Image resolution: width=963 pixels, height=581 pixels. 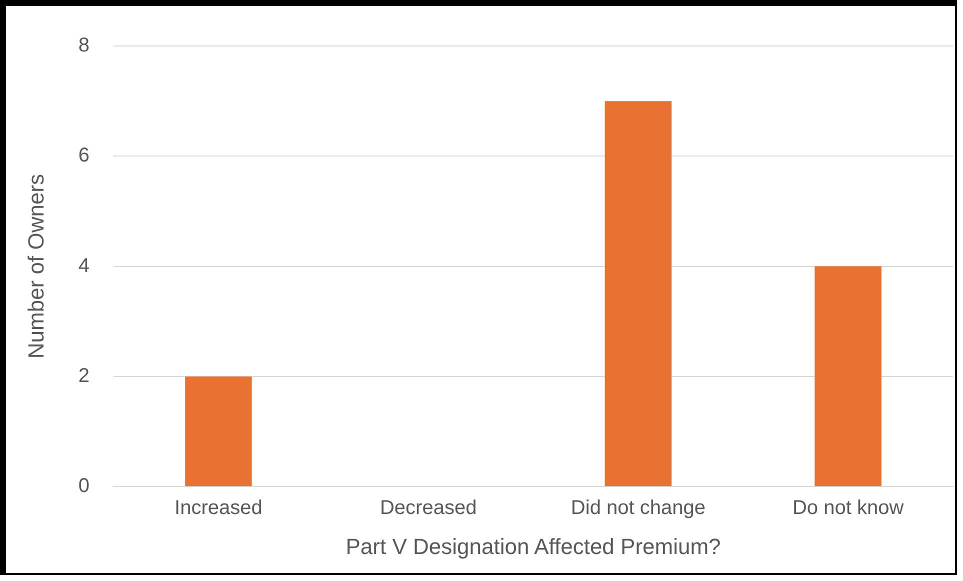 I want to click on x-tick-label: Increased, so click(x=218, y=508).